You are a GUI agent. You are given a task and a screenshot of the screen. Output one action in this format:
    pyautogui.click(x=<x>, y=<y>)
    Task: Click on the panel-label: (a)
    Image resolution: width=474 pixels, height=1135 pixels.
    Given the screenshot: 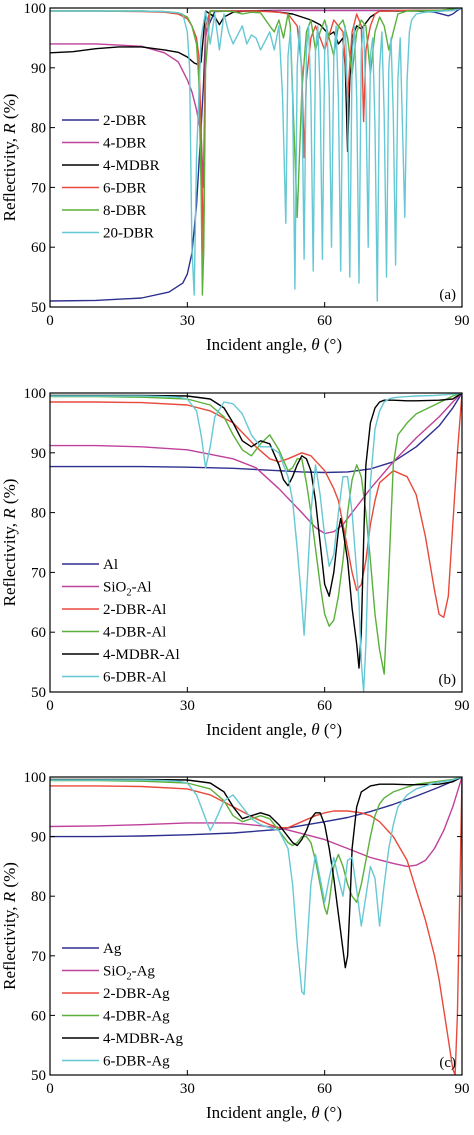 What is the action you would take?
    pyautogui.click(x=447, y=295)
    